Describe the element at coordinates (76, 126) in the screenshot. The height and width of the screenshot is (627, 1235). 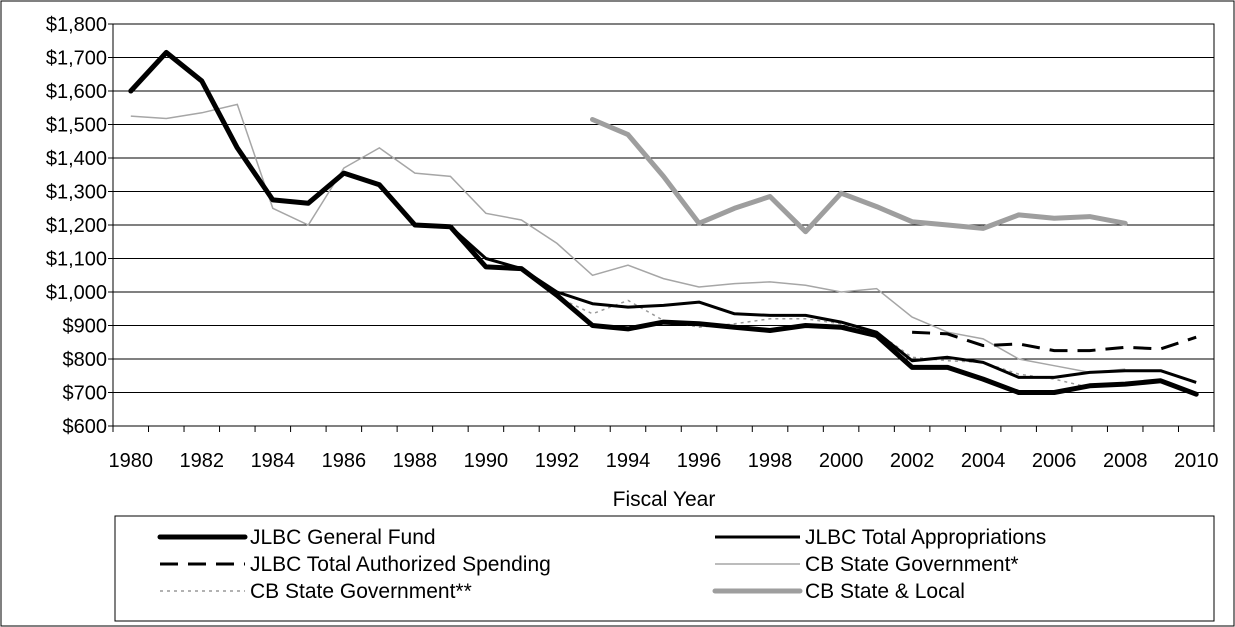
I see `y-tick-label: $1,500` at that location.